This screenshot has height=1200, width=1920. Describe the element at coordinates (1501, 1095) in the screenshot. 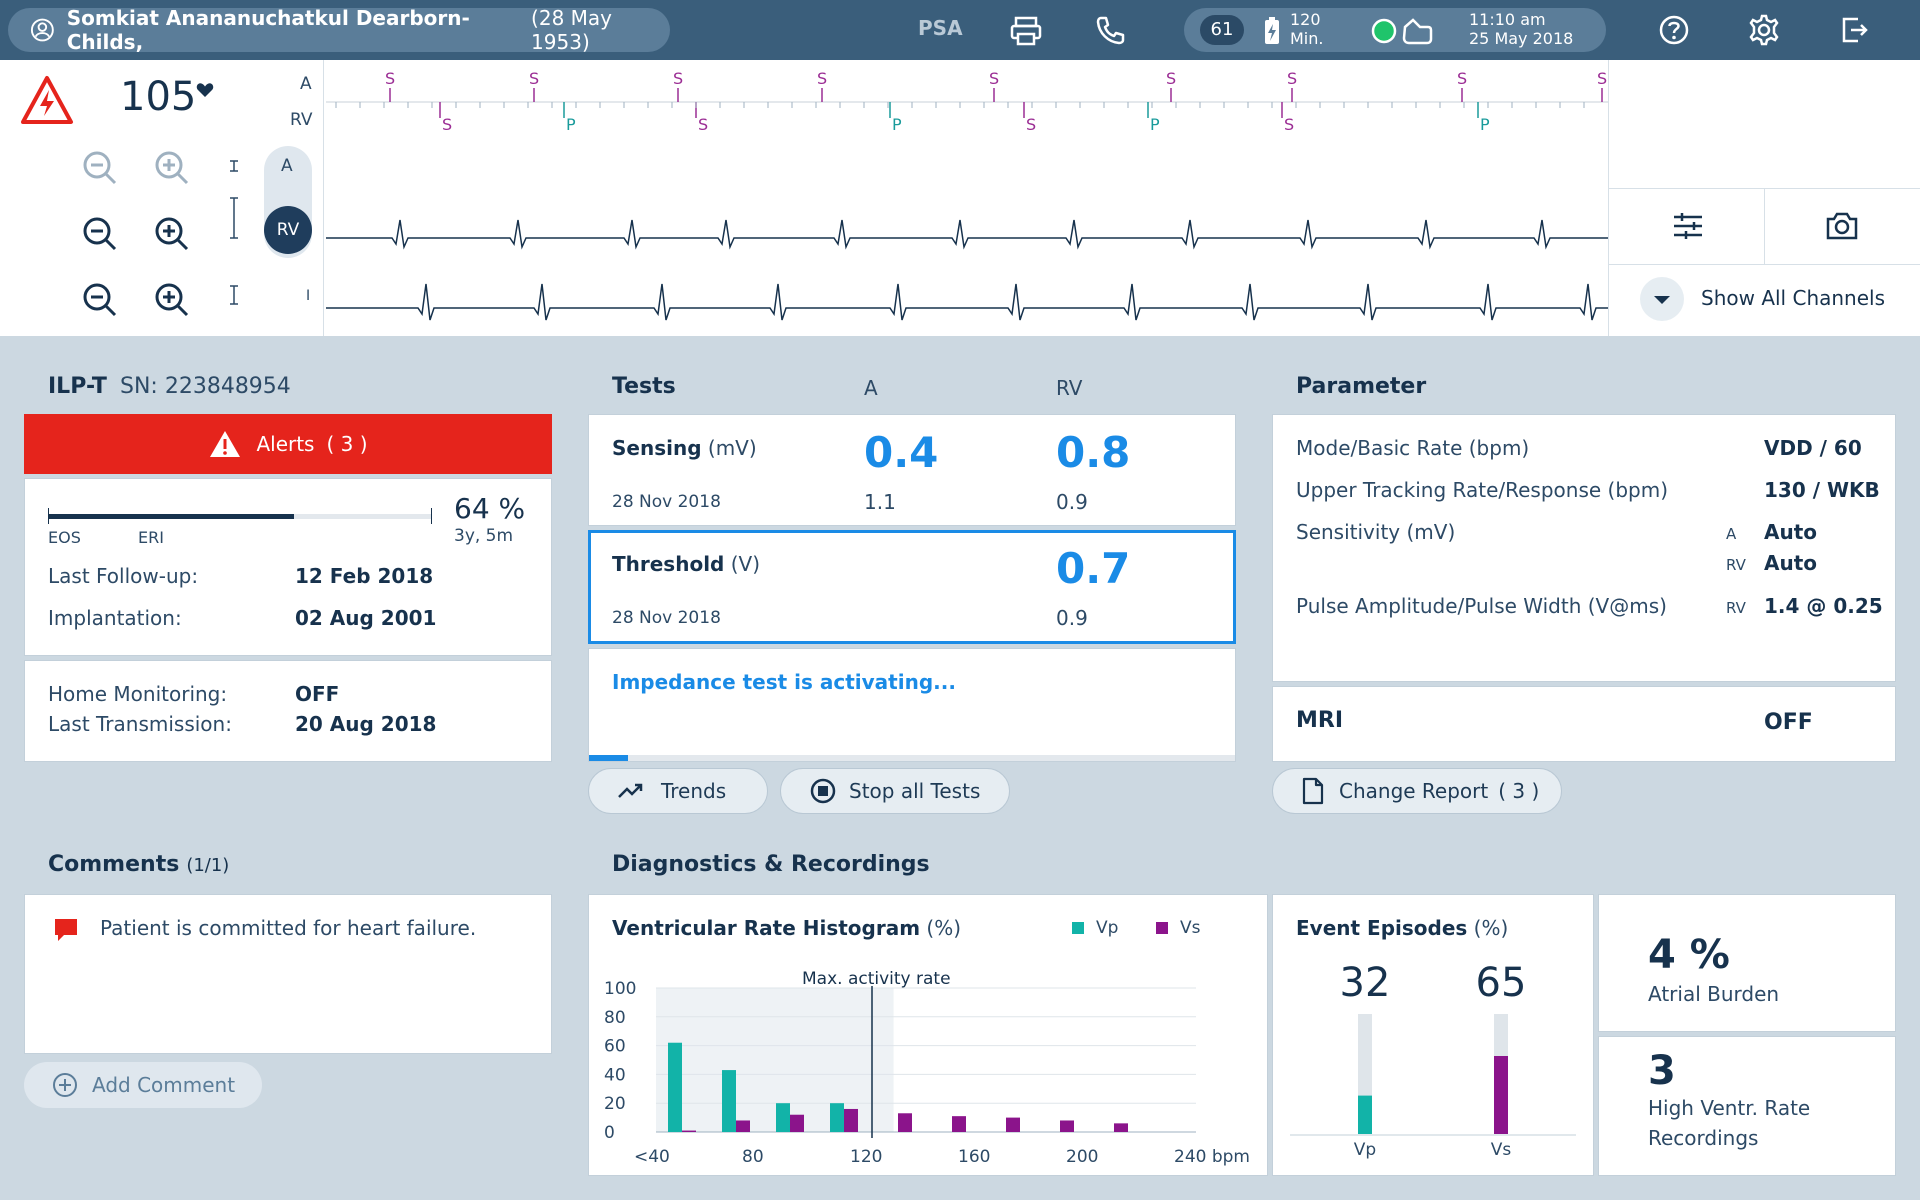

I see `event-bar-vs` at that location.